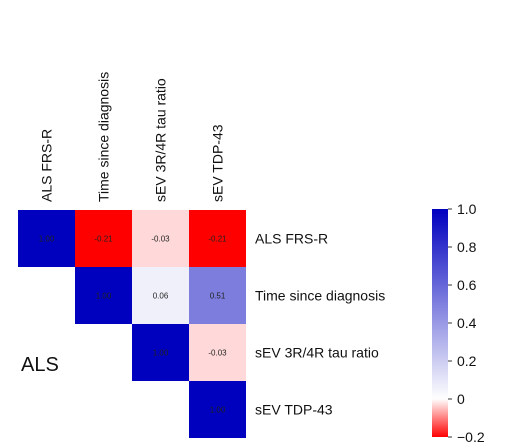 This screenshot has width=511, height=446. What do you see at coordinates (440, 323) in the screenshot?
I see `colorbar-gradient` at bounding box center [440, 323].